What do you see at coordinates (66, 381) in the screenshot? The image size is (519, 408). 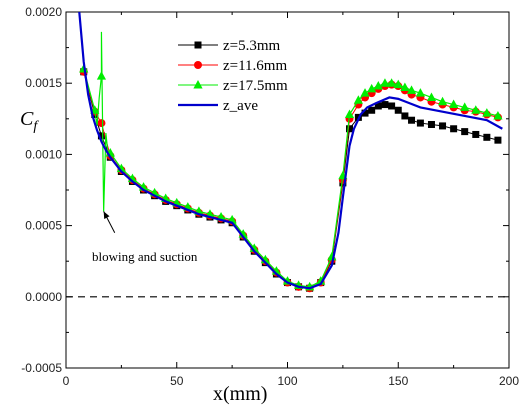 I see `x-tick-label: 0` at bounding box center [66, 381].